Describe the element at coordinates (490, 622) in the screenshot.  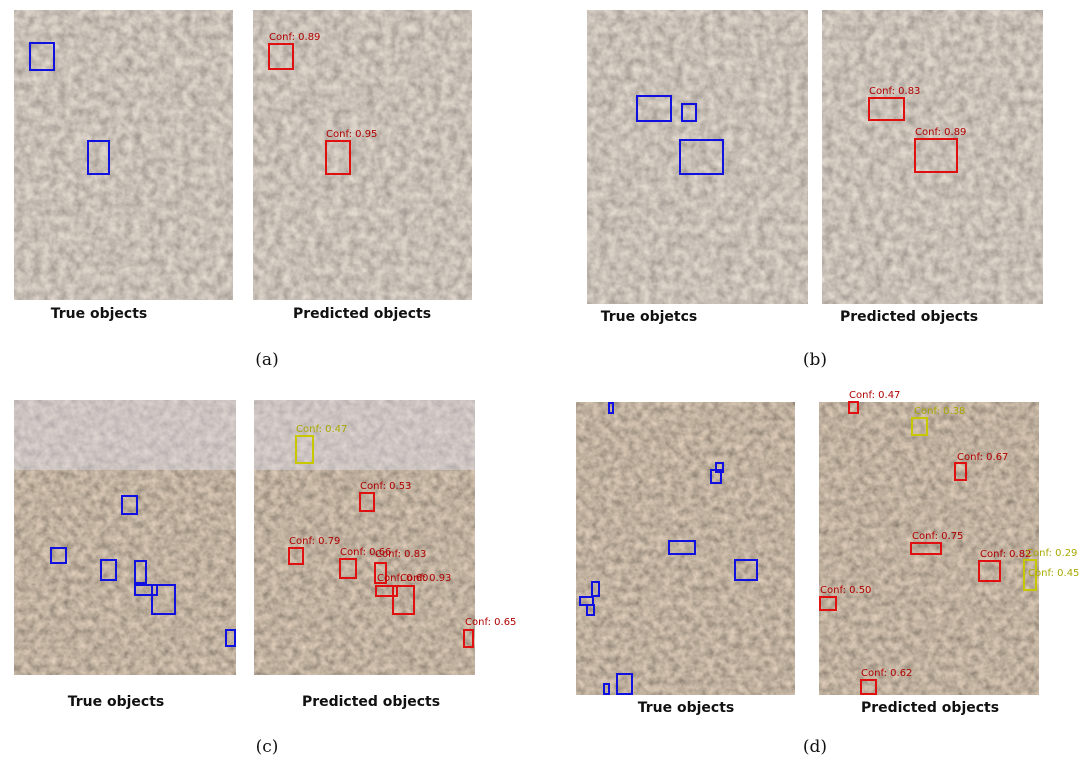
I see `confidence-label: Conf: 0.65` at that location.